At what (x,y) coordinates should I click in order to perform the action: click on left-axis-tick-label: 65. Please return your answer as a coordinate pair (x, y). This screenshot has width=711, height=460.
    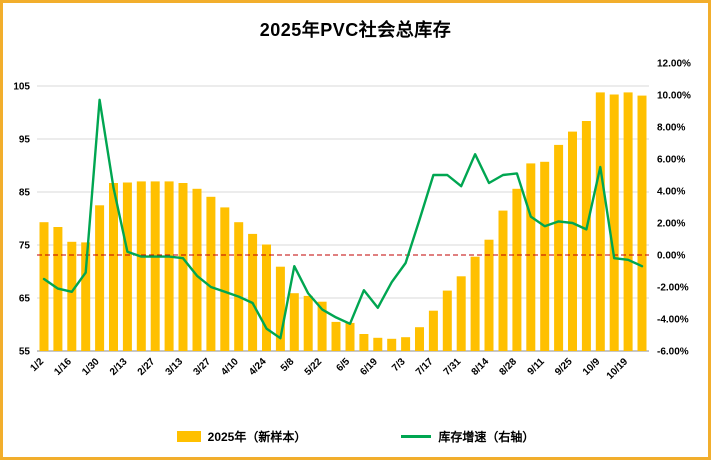
    Looking at the image, I should click on (25, 299).